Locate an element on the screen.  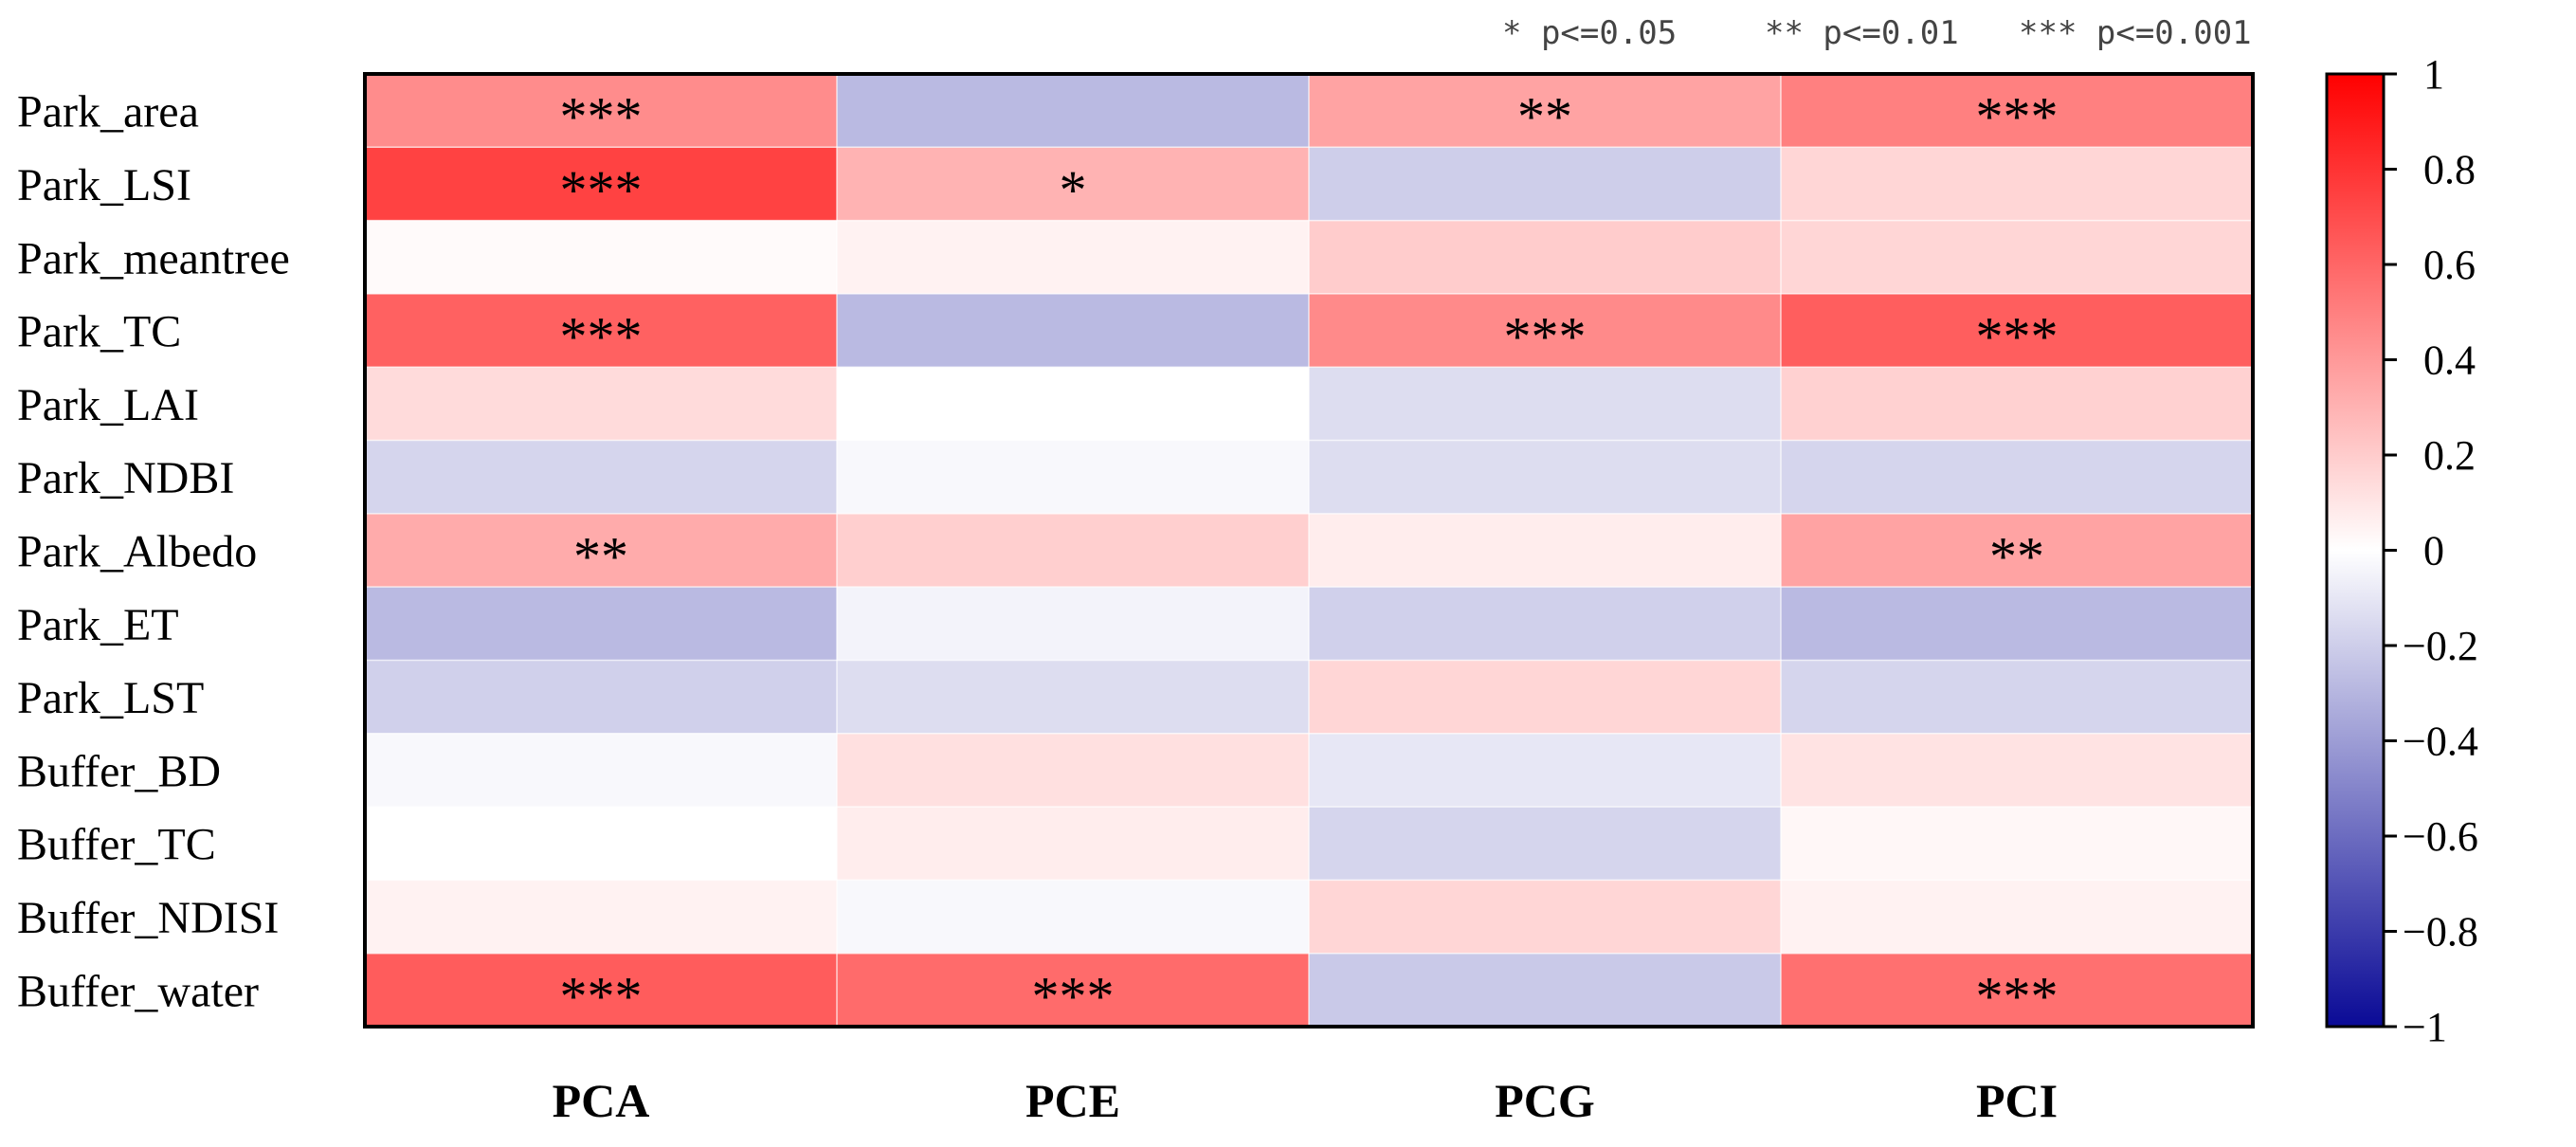
heatmap-cell-park_et-pci is located at coordinates (2018, 624).